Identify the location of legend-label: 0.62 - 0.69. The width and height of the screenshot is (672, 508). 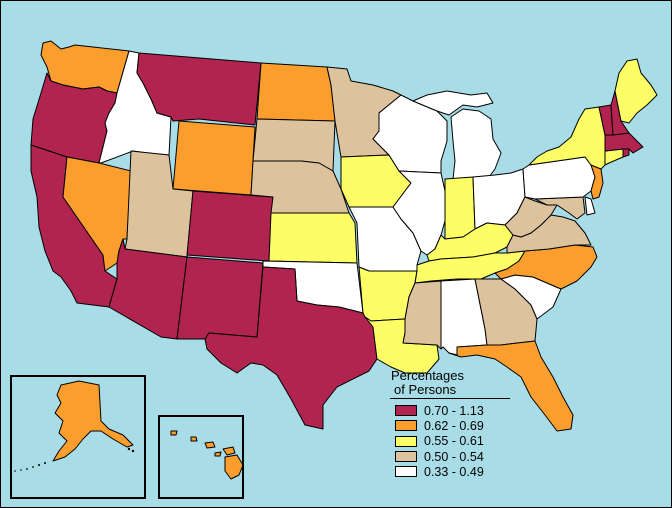
(454, 425).